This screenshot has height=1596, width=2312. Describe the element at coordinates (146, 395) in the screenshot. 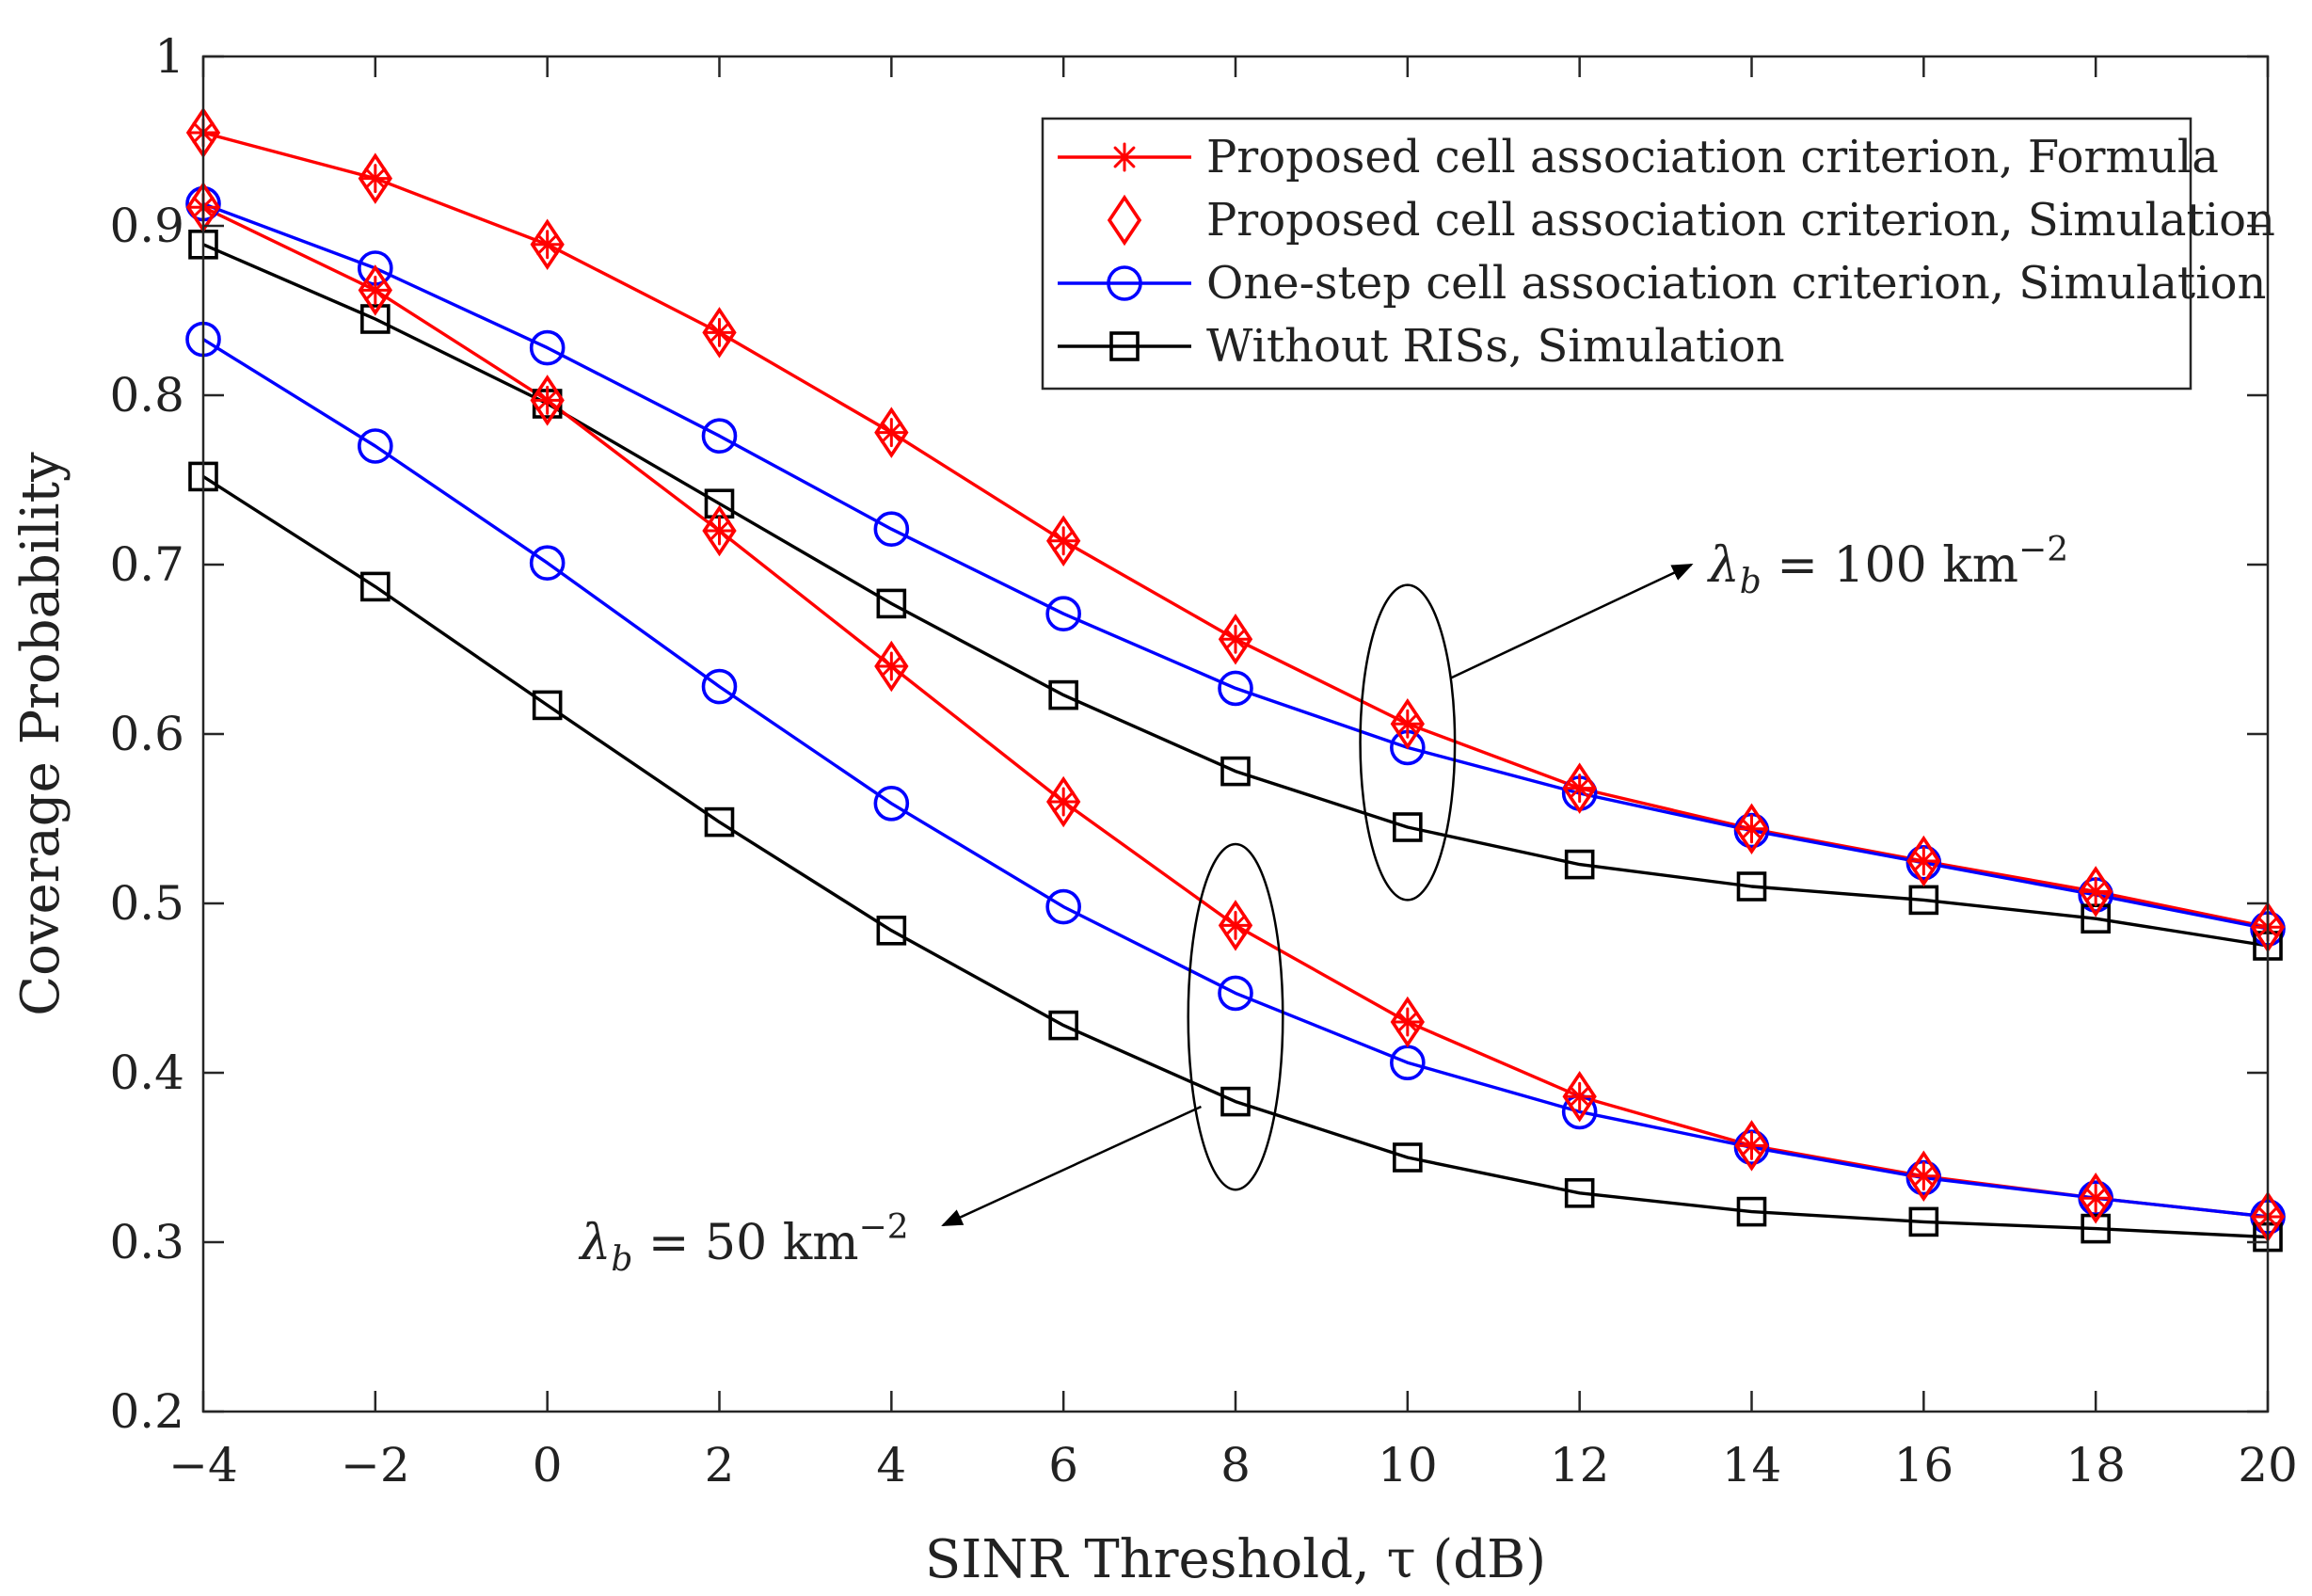

I see `y-tick-label-6: 0.8` at that location.